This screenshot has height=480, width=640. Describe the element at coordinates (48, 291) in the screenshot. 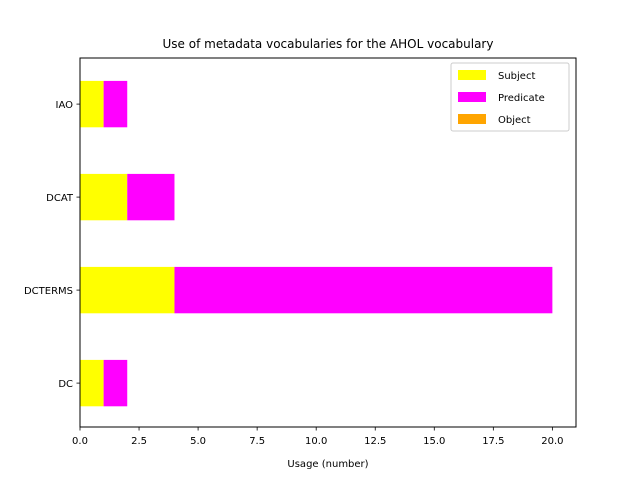

I see `y-tick-label-dcterms: DCTERMS` at that location.